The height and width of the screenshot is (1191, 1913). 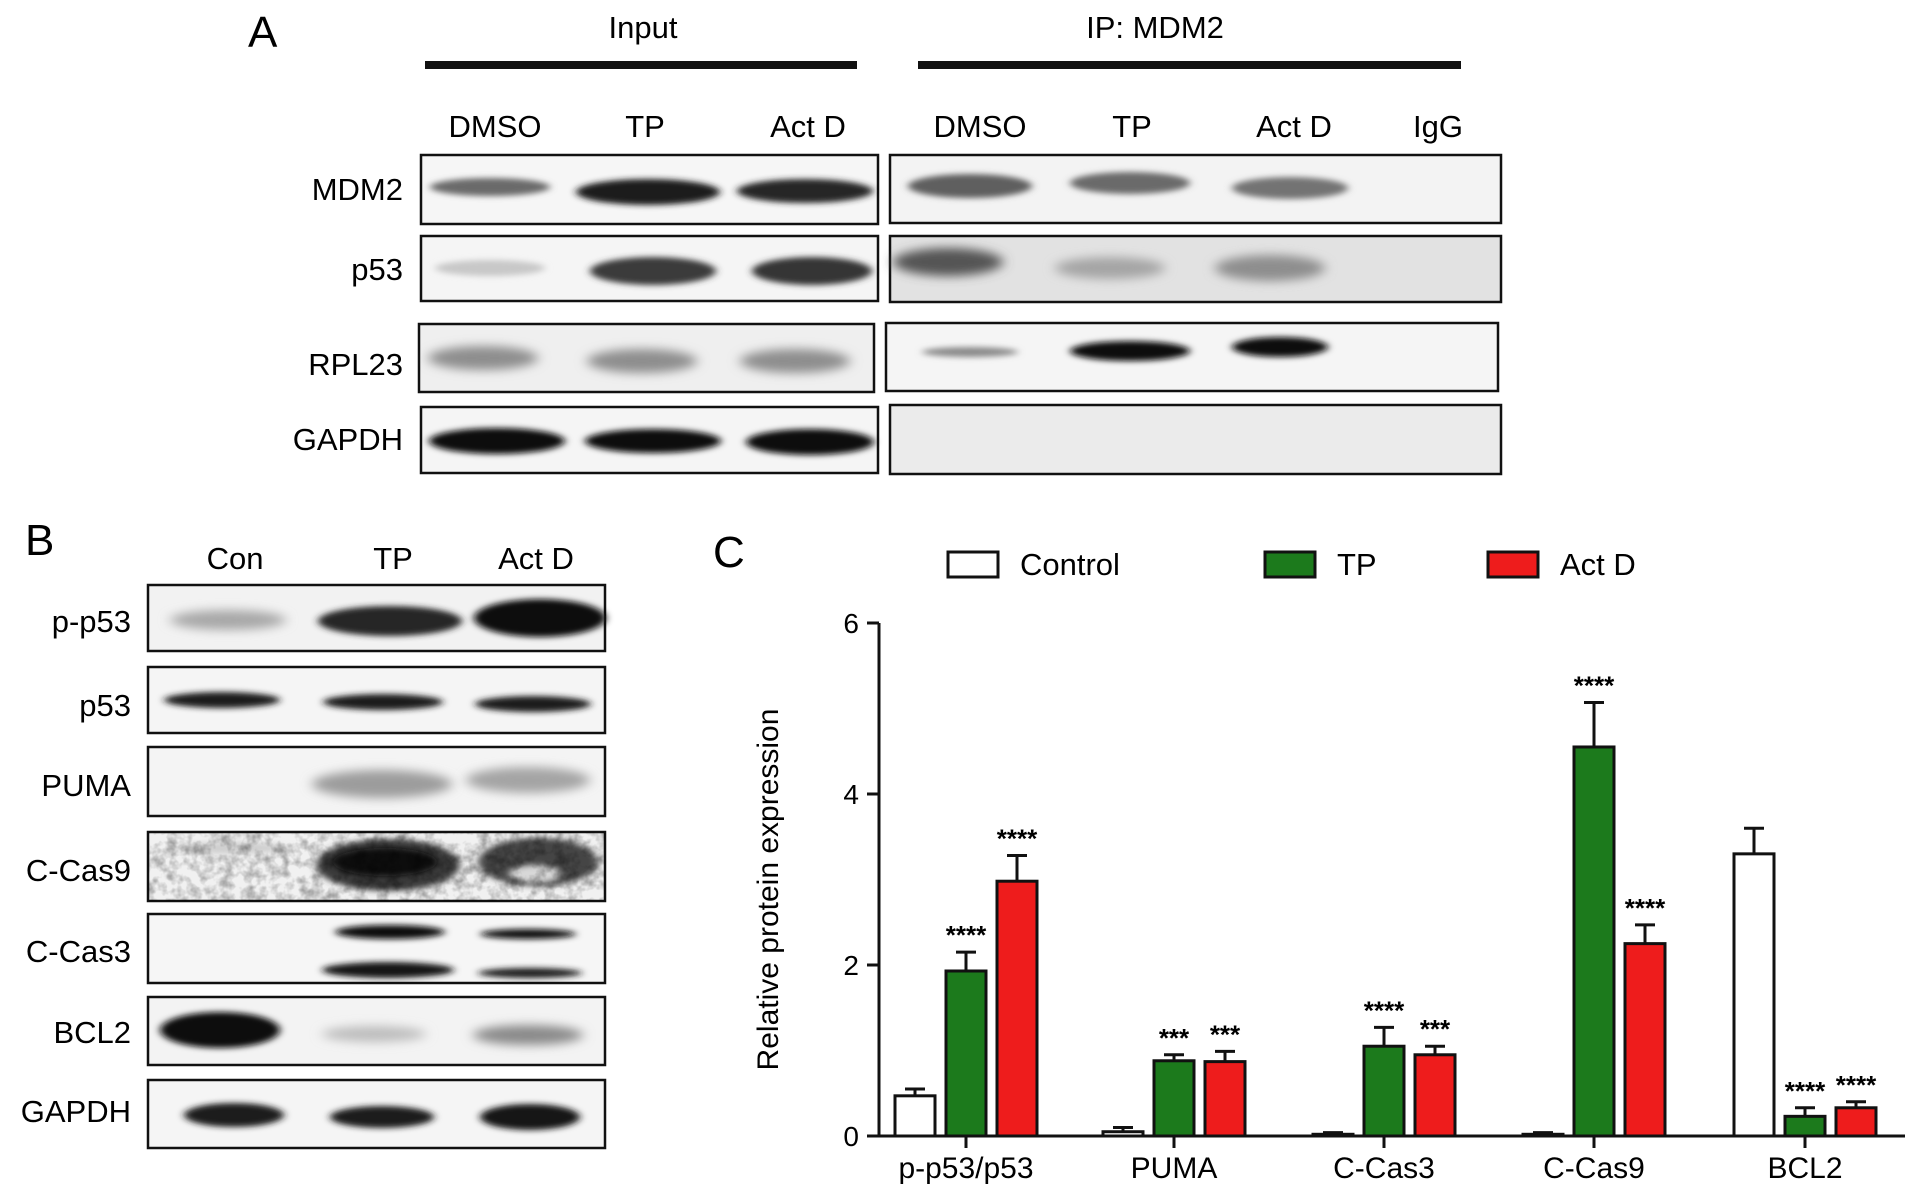 I want to click on row-label: RPL23, so click(x=355, y=364).